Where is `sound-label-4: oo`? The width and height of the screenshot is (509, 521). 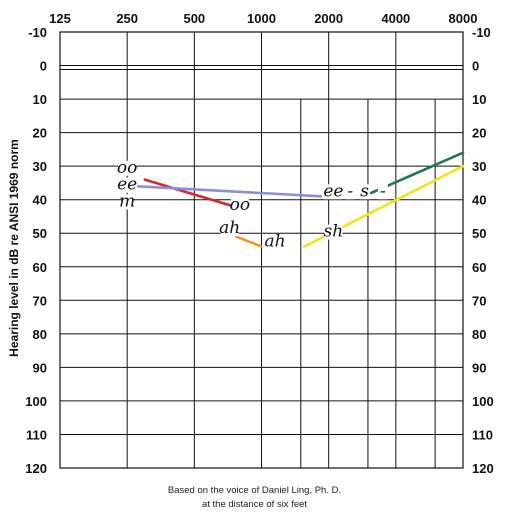
sound-label-4: oo is located at coordinates (240, 205).